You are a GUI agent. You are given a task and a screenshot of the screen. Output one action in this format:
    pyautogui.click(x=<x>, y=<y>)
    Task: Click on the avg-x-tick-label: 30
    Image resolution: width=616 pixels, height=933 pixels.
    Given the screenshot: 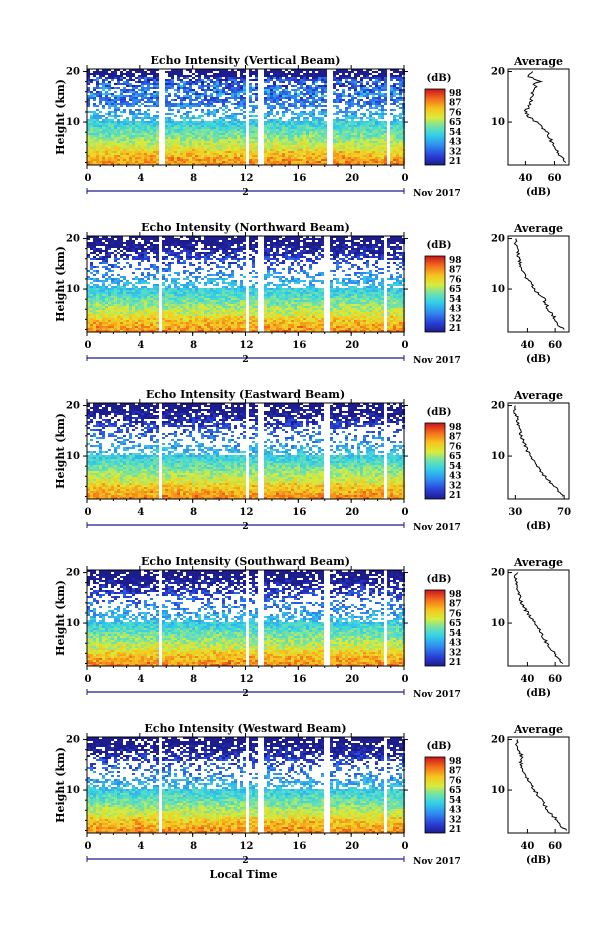 What is the action you would take?
    pyautogui.click(x=515, y=512)
    